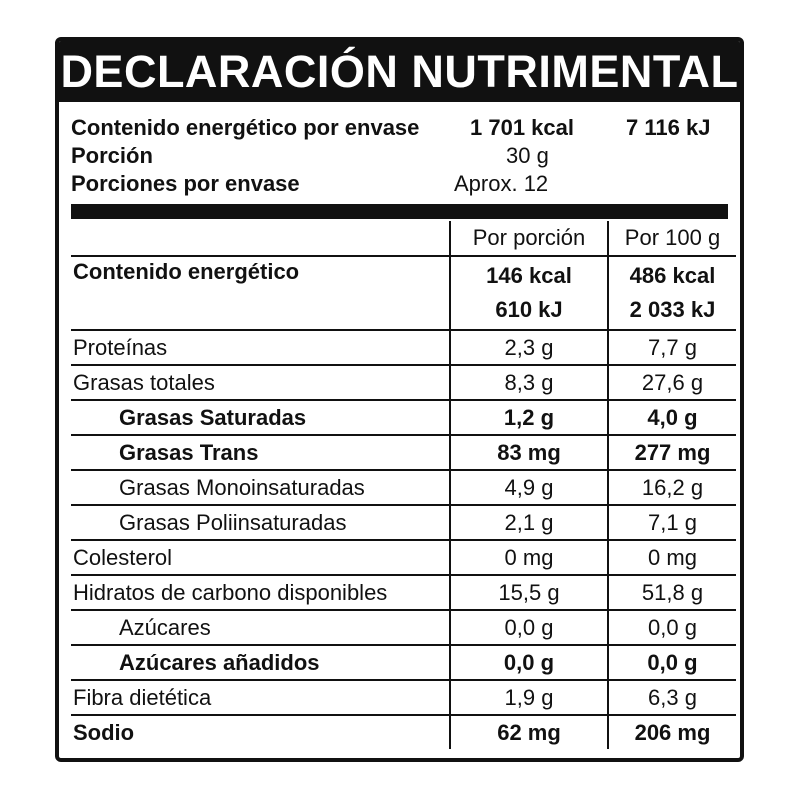 The image size is (800, 800). What do you see at coordinates (245, 127) in the screenshot?
I see `energy-per-package-label: Contenido energético por envase` at bounding box center [245, 127].